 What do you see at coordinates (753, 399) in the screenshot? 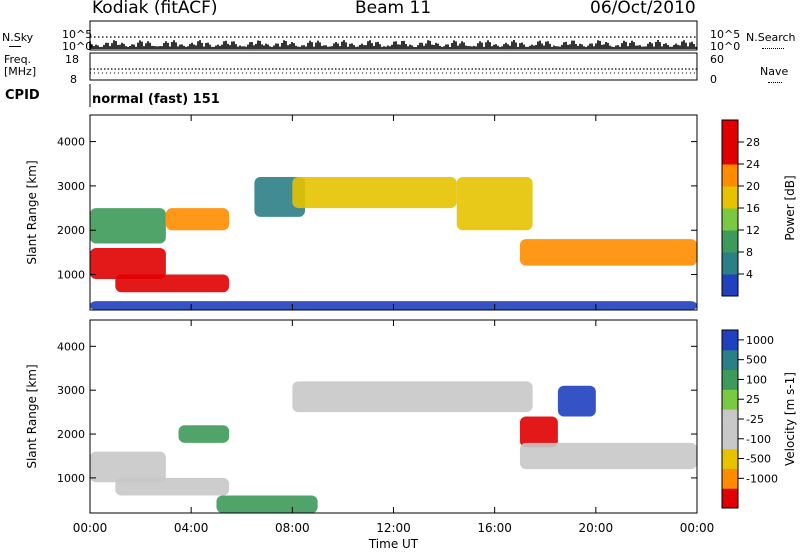
I see `colorbar-tick-label: 25` at bounding box center [753, 399].